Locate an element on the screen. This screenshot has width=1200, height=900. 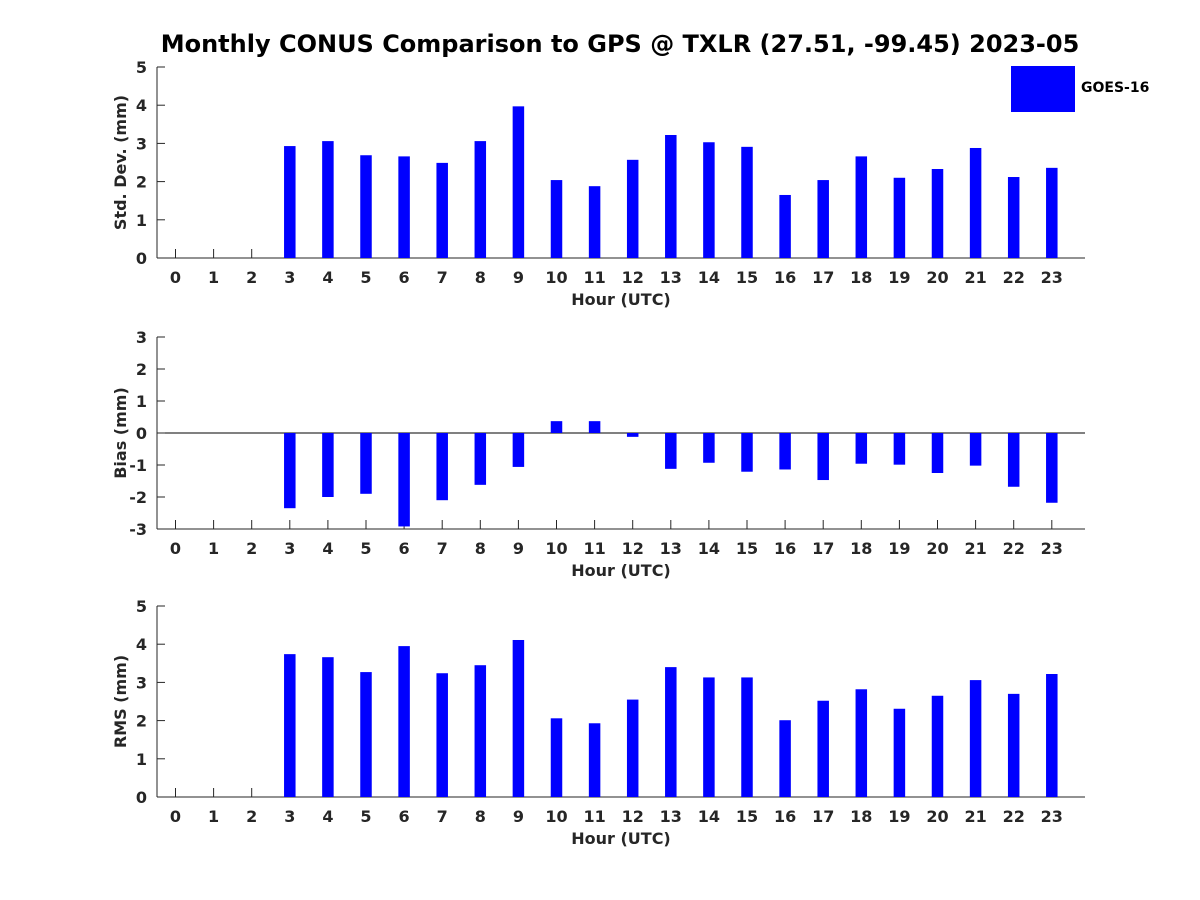
x-tick-label: 3 is located at coordinates (289, 548).